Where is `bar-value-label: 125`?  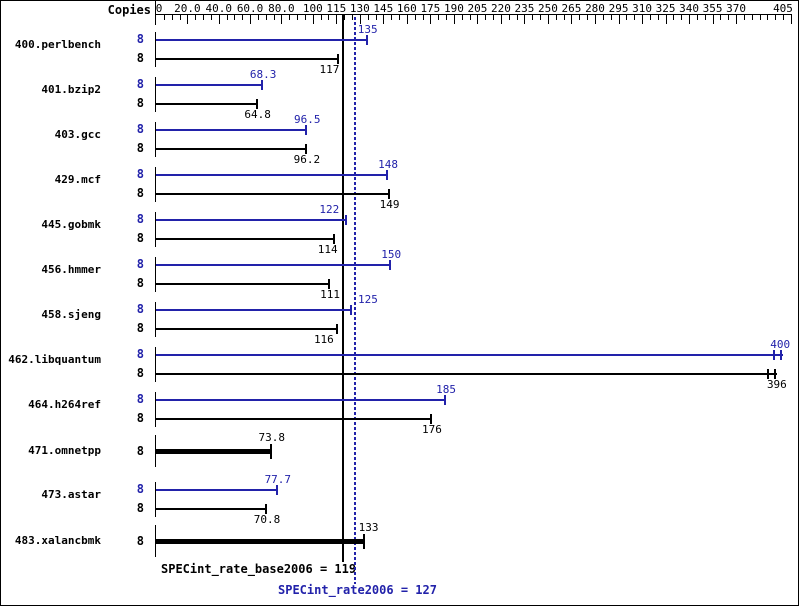 bar-value-label: 125 is located at coordinates (368, 299).